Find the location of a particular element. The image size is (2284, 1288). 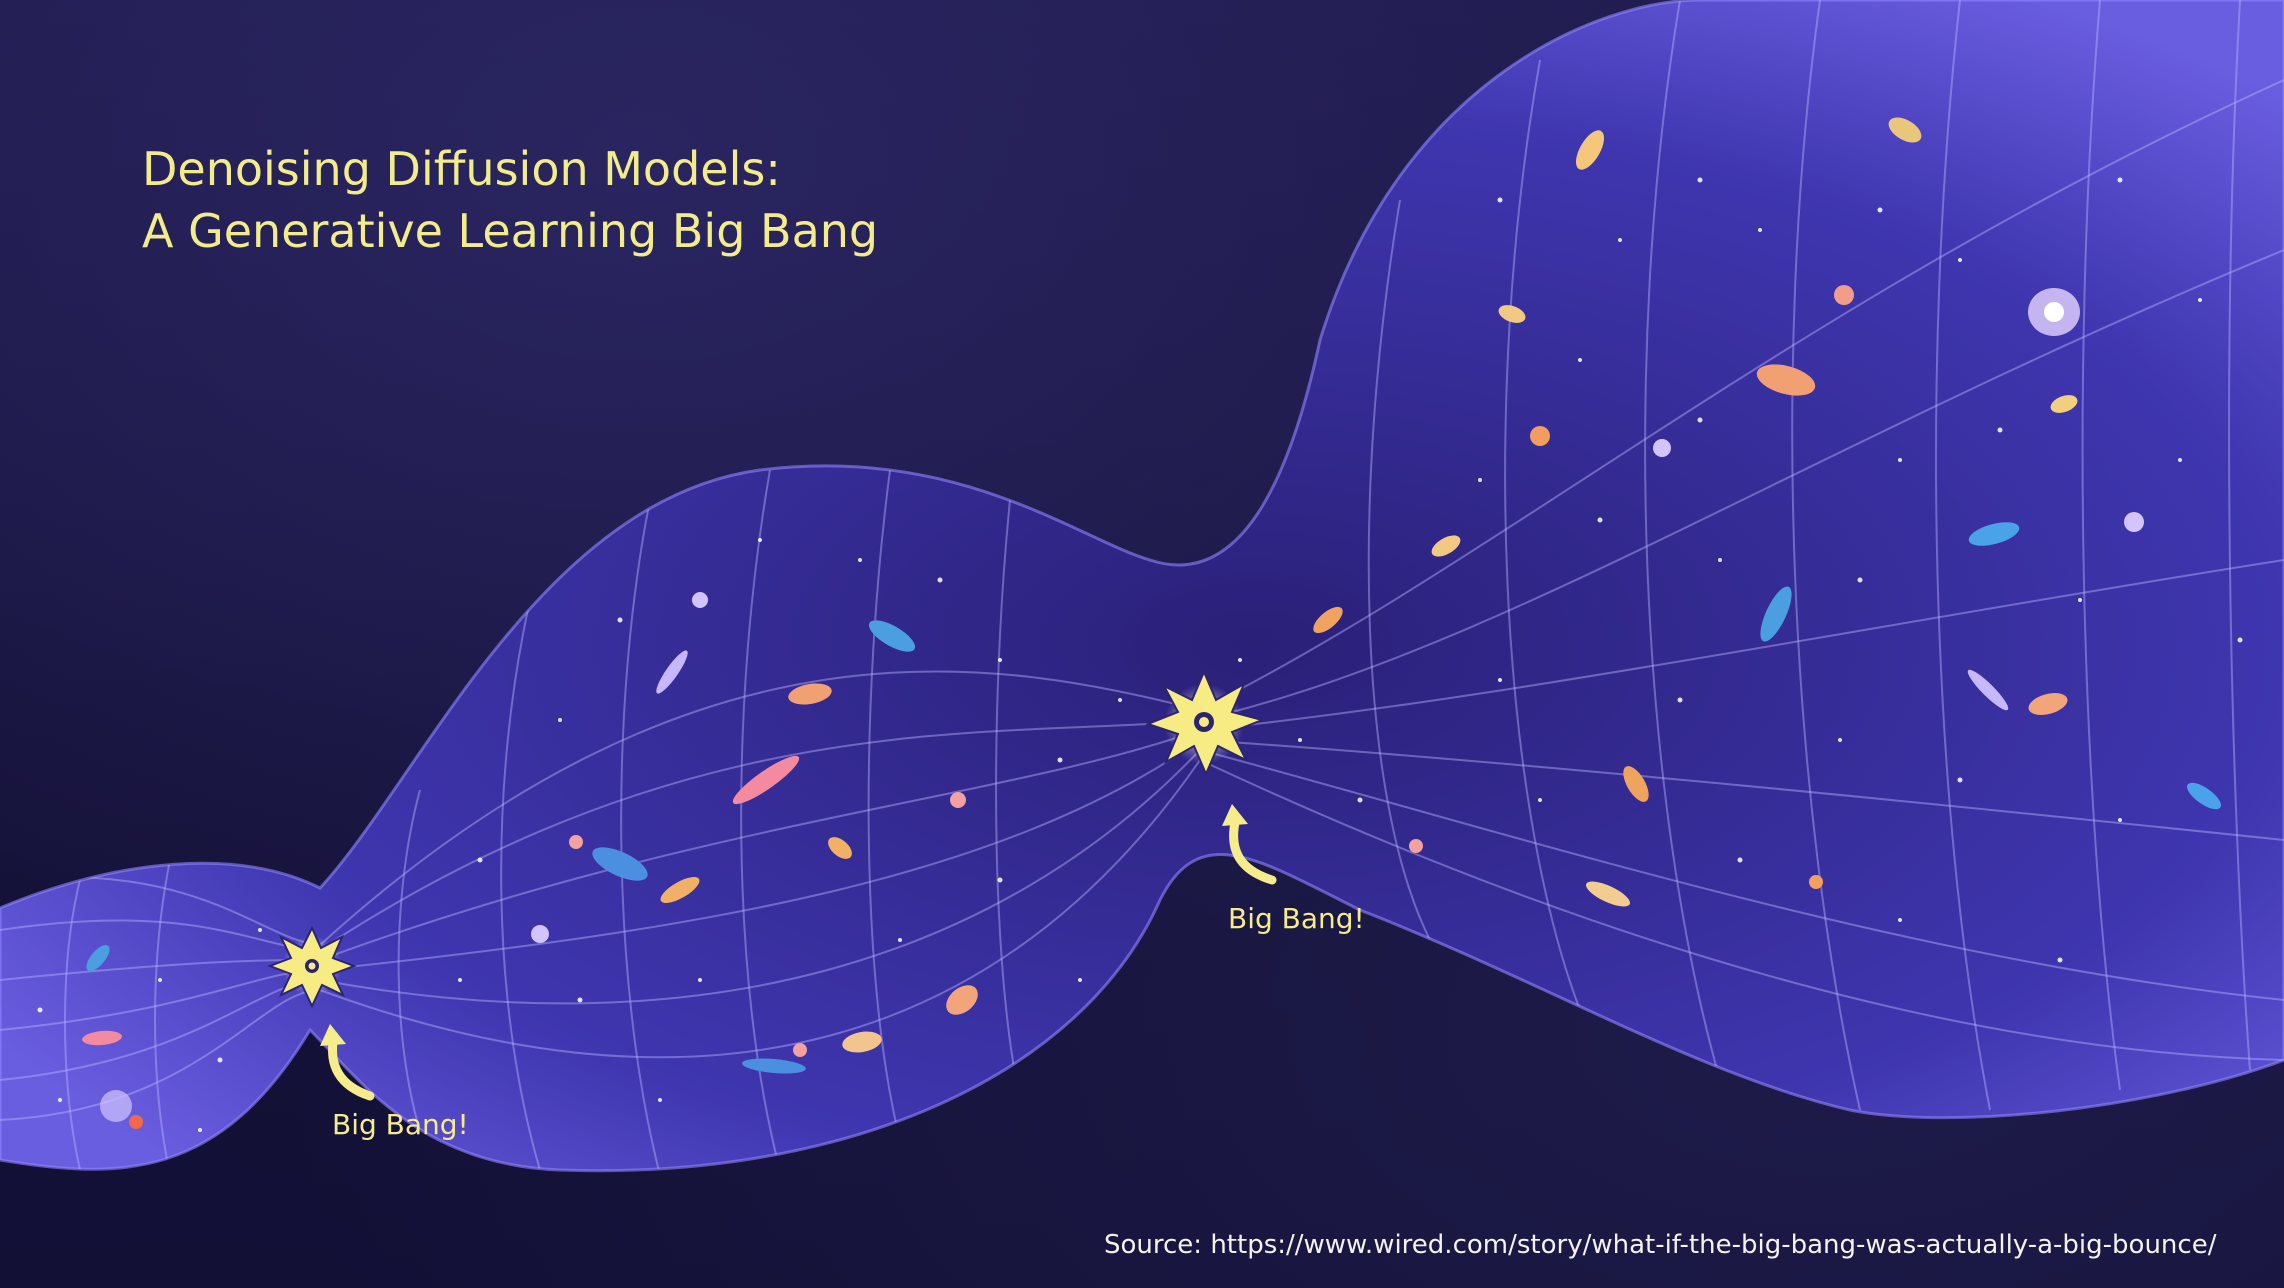

big-bang-label-right: Big Bang! is located at coordinates (1296, 918).